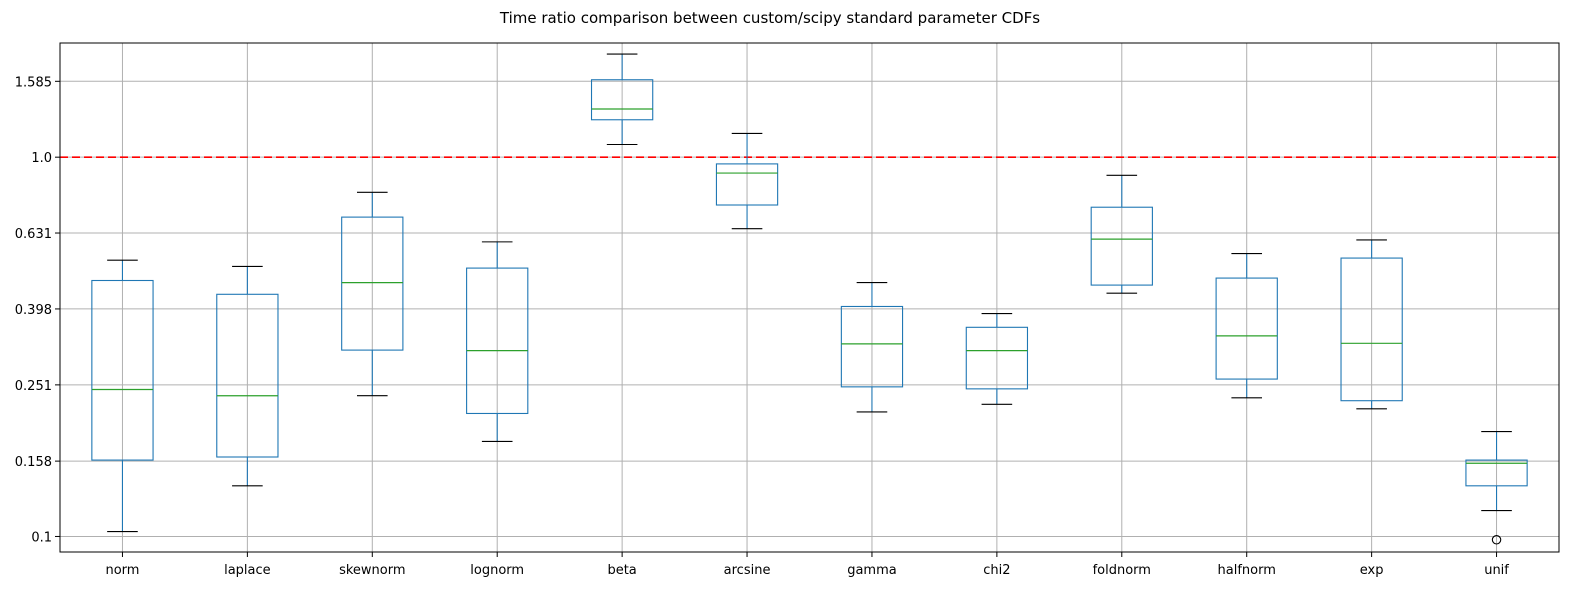  Describe the element at coordinates (1496, 570) in the screenshot. I see `x-tick-label: unif` at that location.